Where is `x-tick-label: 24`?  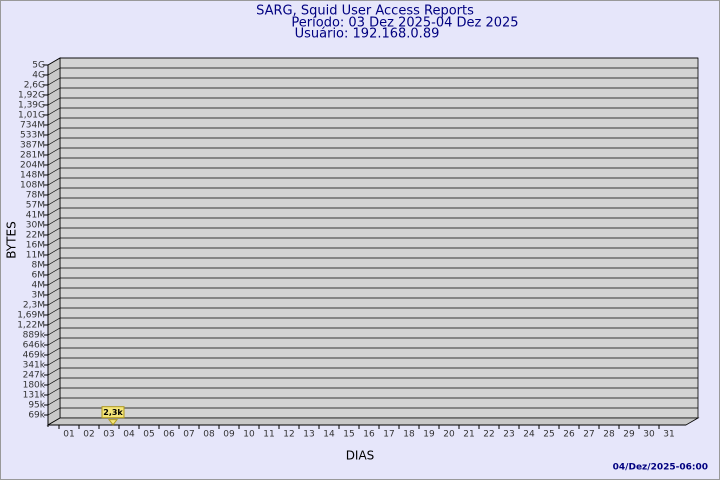 x-tick-label: 24 is located at coordinates (529, 435).